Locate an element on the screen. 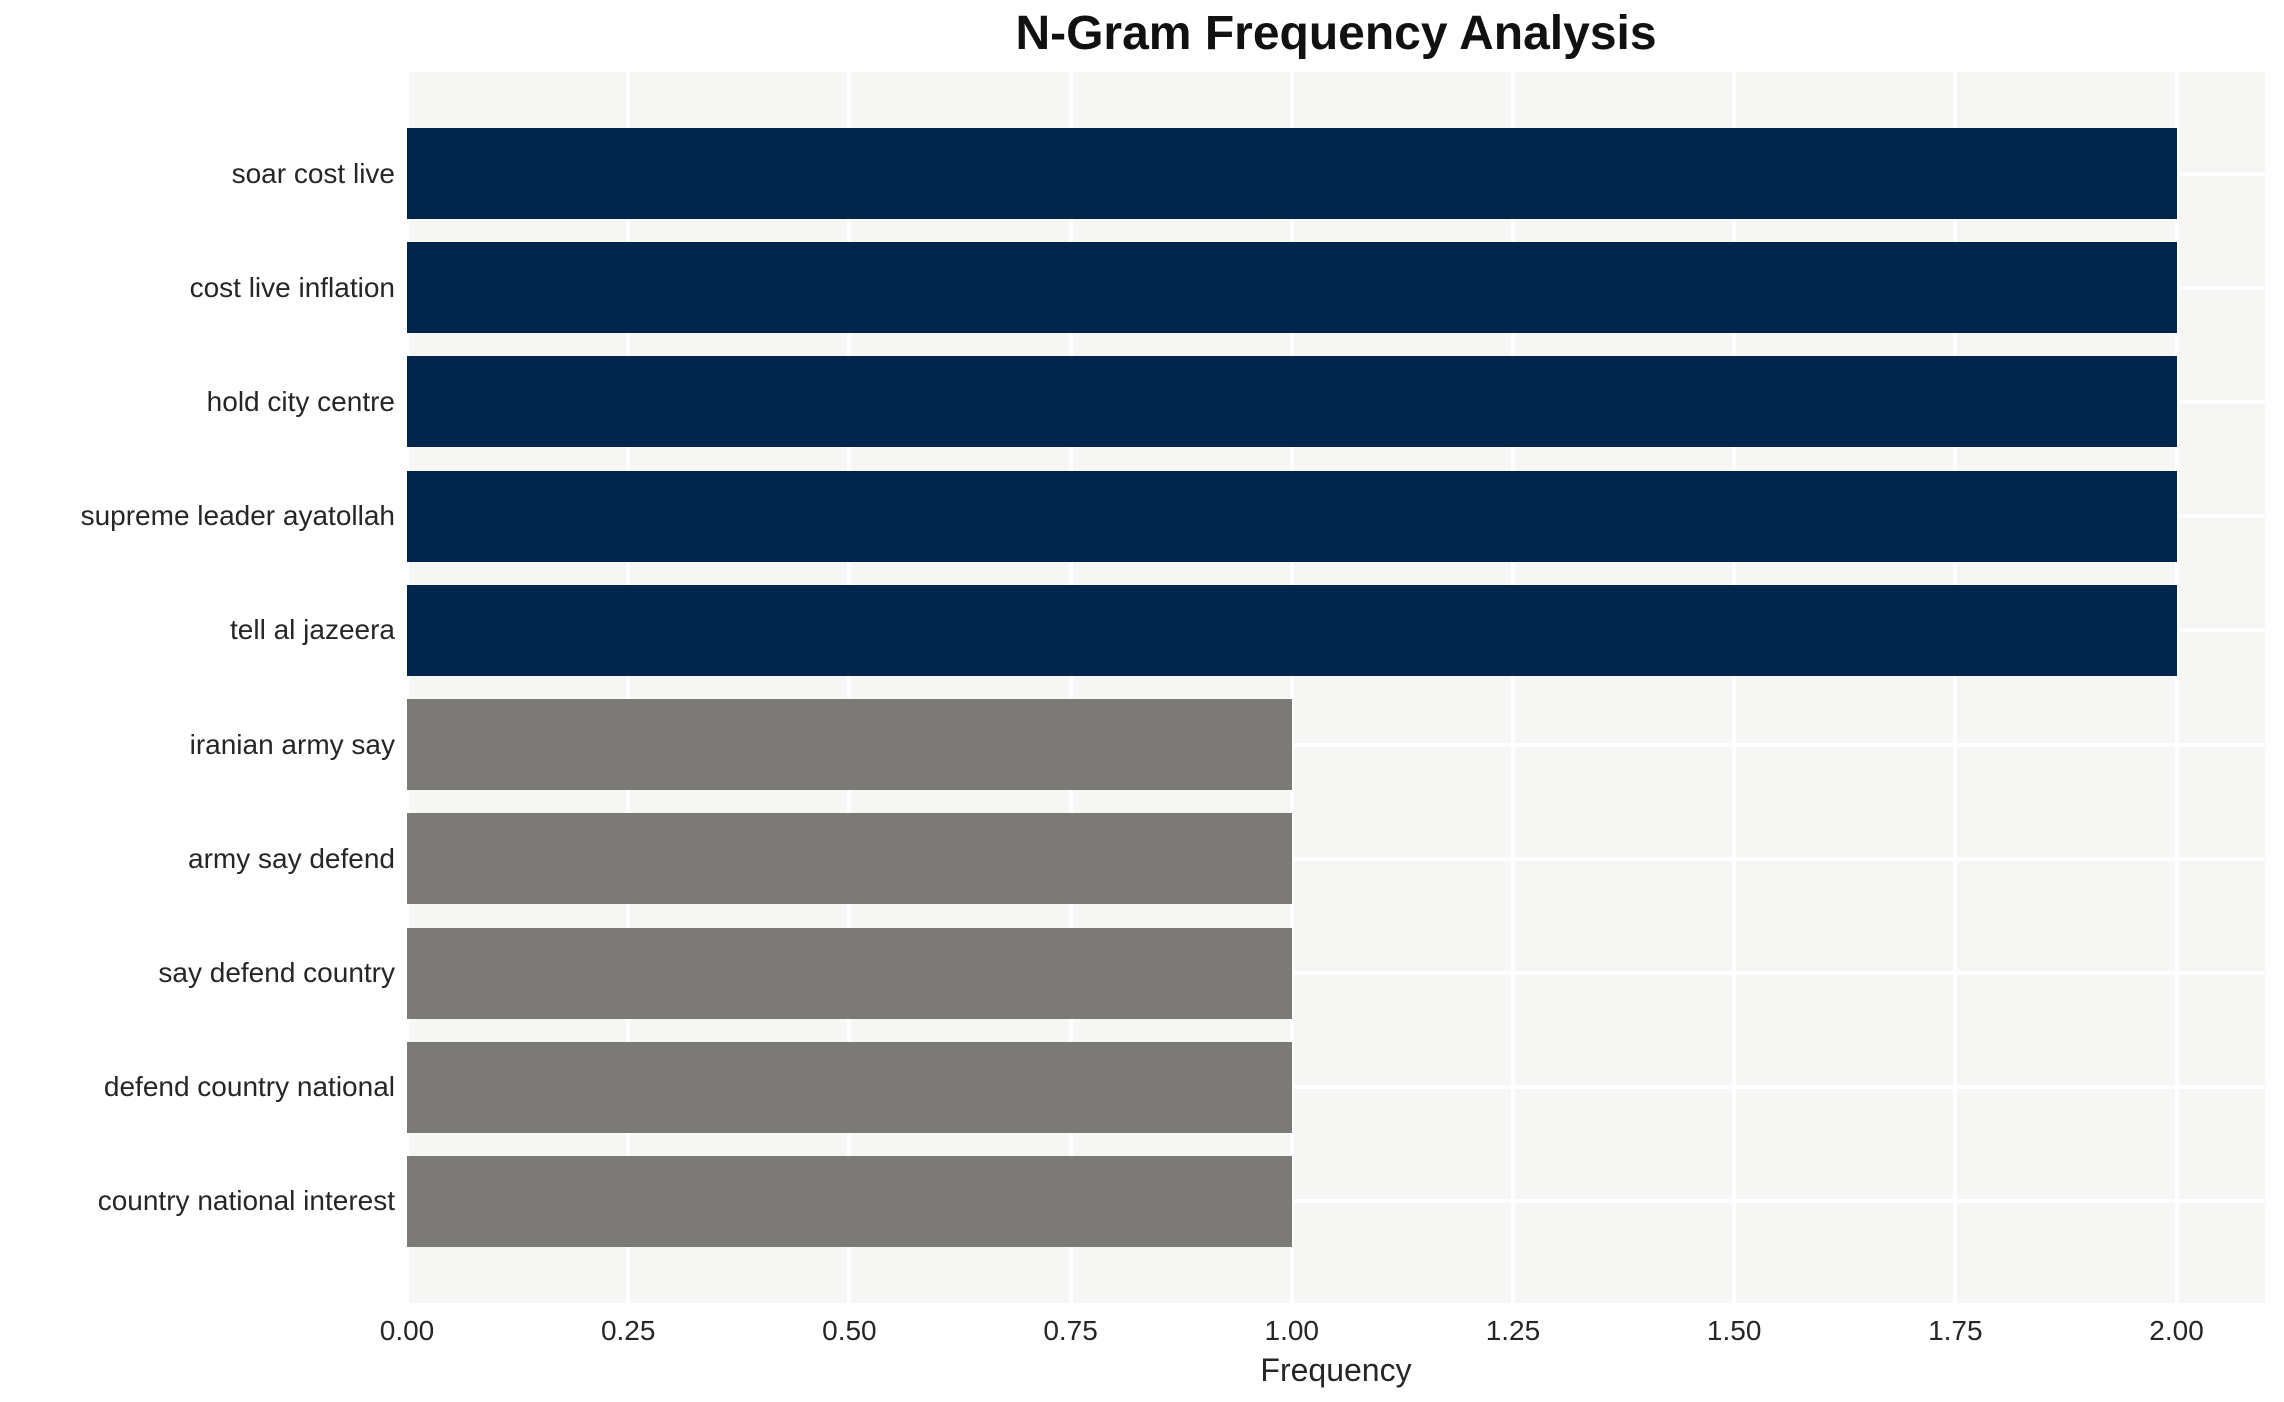 This screenshot has width=2284, height=1402. y-tick-label: country national interest is located at coordinates (246, 1201).